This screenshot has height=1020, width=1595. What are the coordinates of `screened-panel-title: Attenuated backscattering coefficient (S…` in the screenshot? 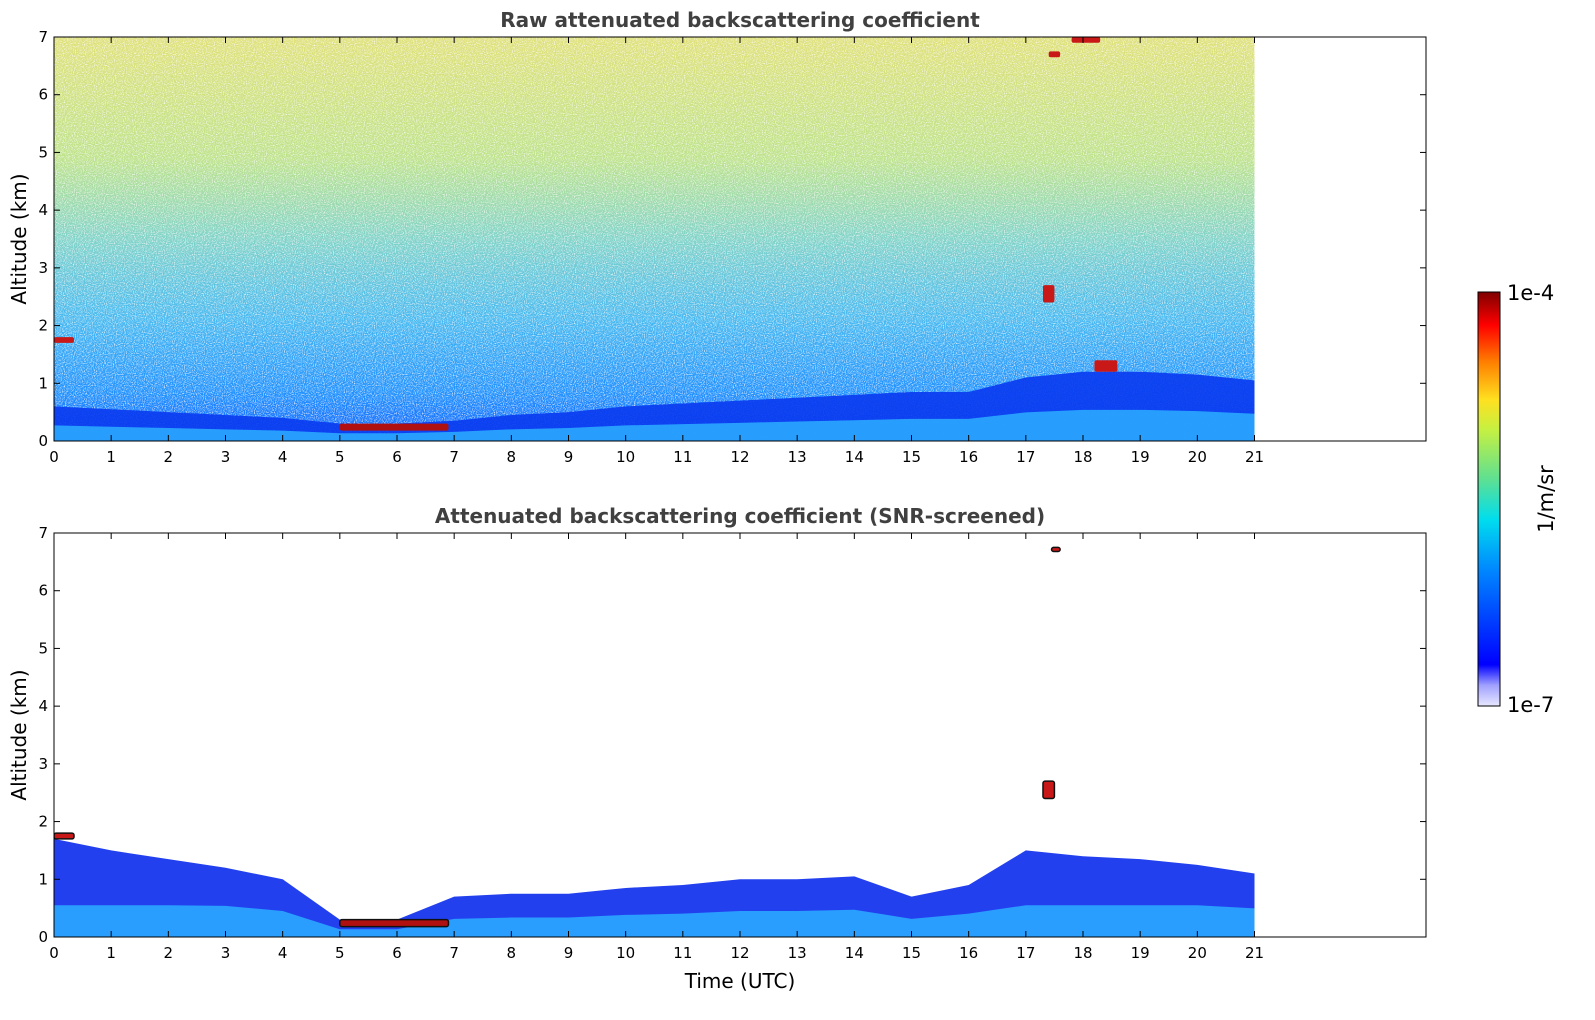 It's located at (740, 516).